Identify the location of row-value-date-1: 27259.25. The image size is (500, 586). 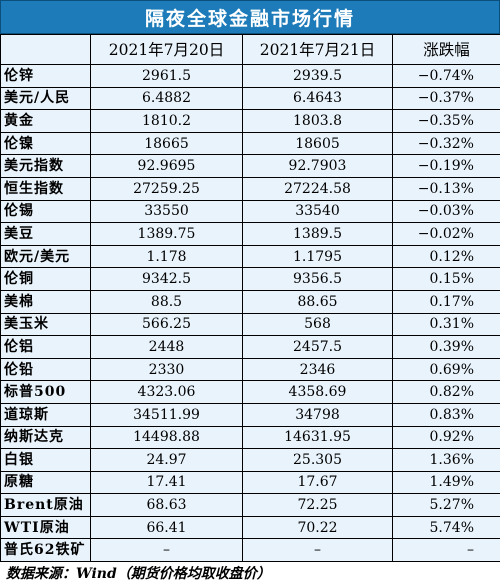
(166, 188).